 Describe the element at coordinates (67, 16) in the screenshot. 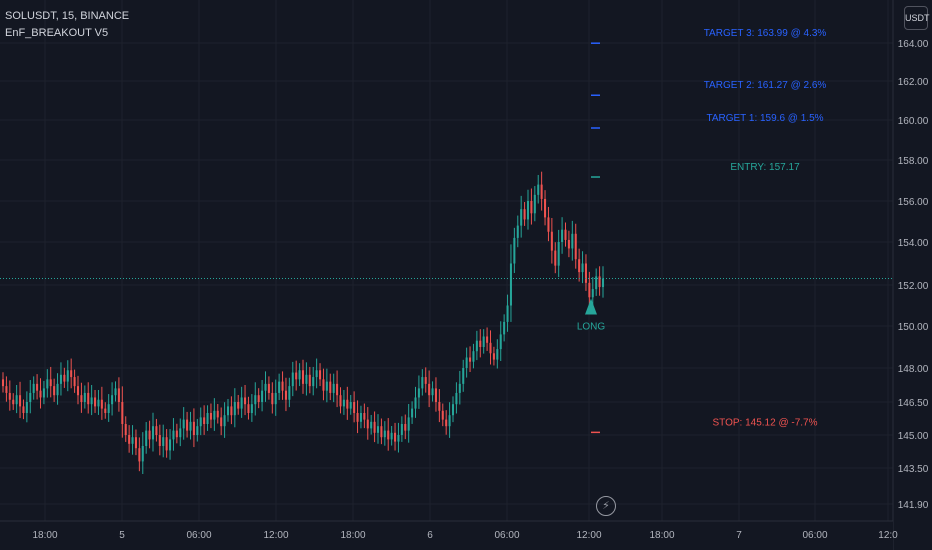

I see `symbol-title: SOLUSDT, 15, BINANCE` at that location.